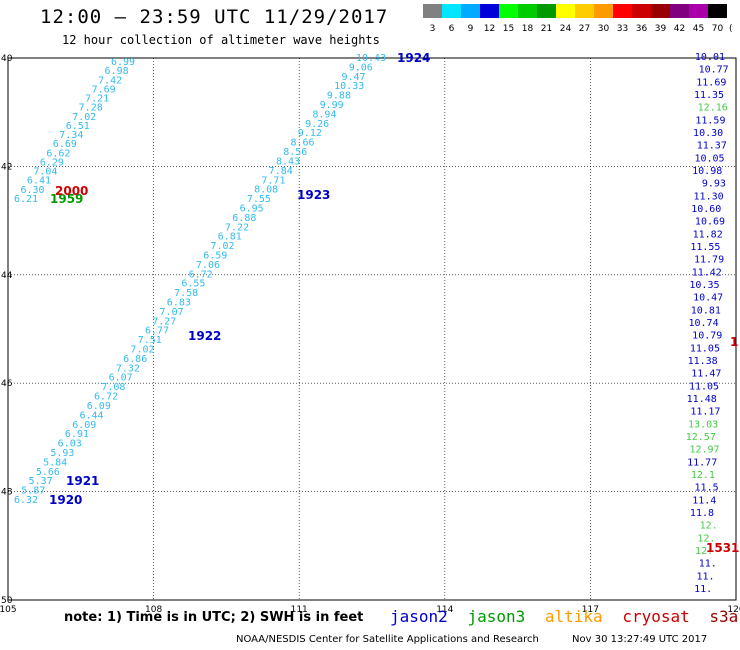 This screenshot has height=650, width=740. Describe the element at coordinates (703, 323) in the screenshot. I see `swh-label: 10.74` at that location.